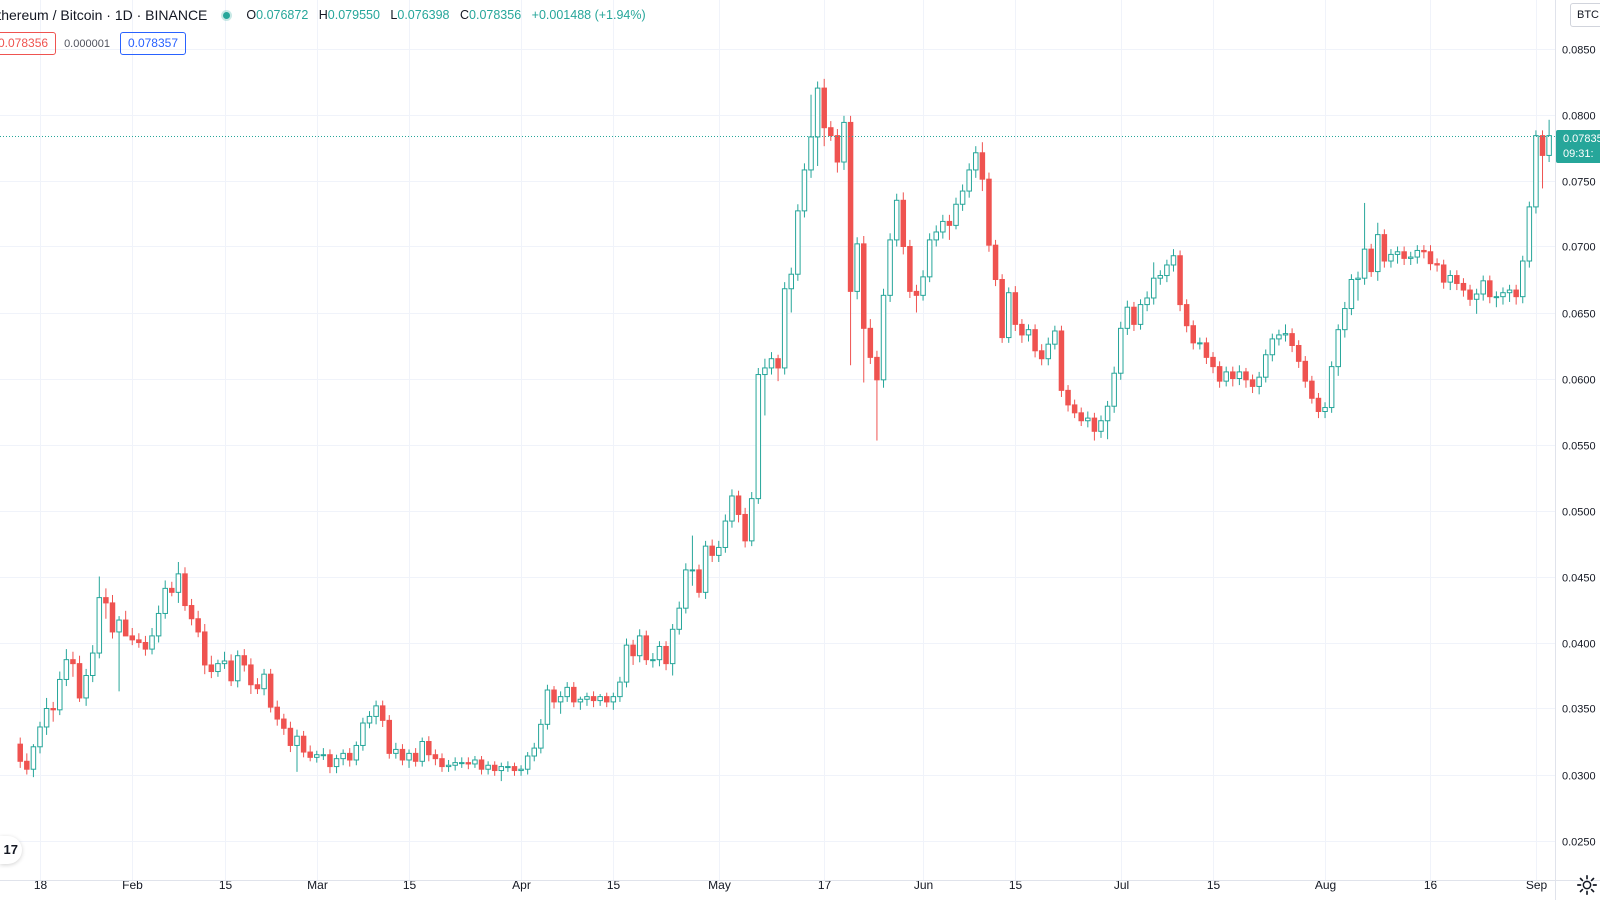 This screenshot has width=1600, height=900. What do you see at coordinates (11, 850) in the screenshot?
I see `tradingview-logo-icon: 17` at bounding box center [11, 850].